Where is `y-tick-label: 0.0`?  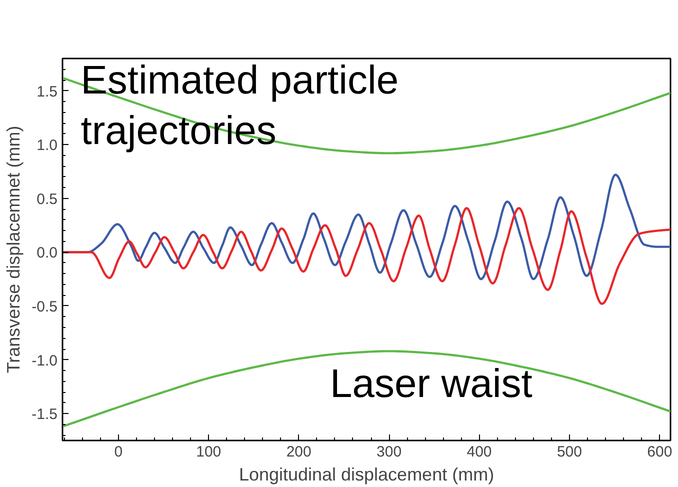 y-tick-label: 0.0 is located at coordinates (47, 253).